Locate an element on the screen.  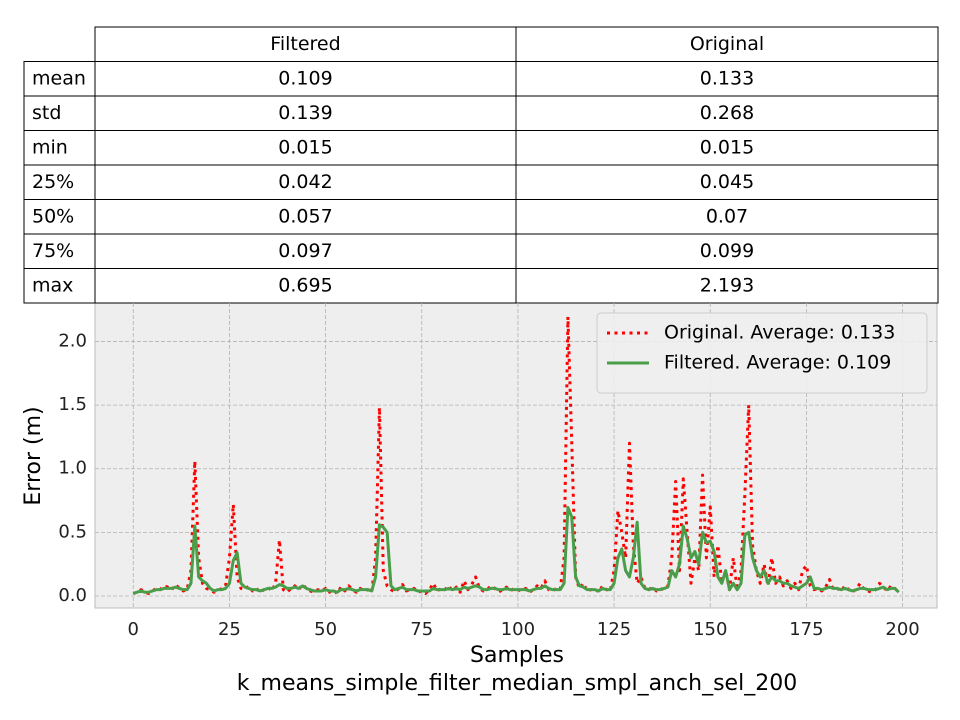
x-tick-label: 50 is located at coordinates (325, 629).